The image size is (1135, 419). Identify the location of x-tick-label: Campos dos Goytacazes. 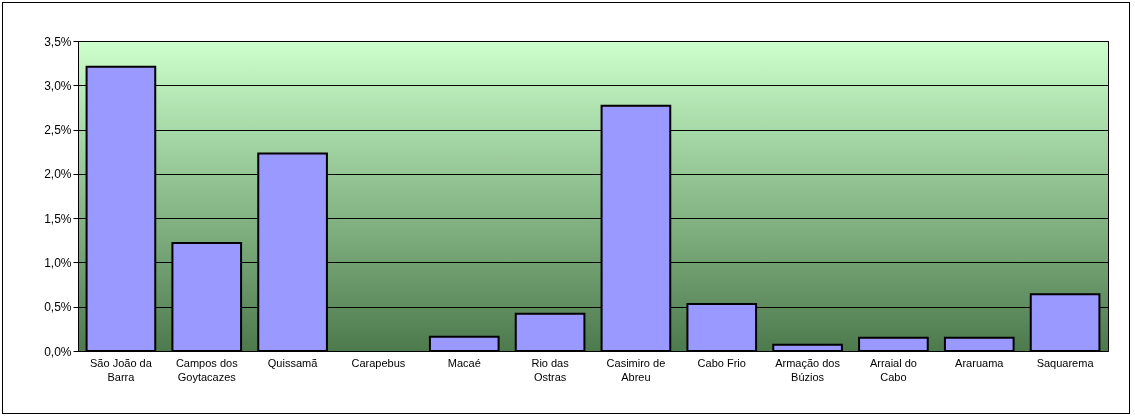
(207, 369).